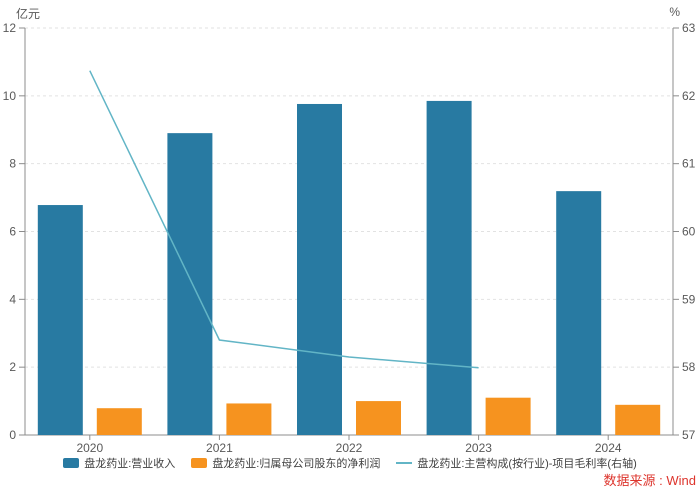  Describe the element at coordinates (28, 14) in the screenshot. I see `left-axis-unit-label: 亿元` at that location.